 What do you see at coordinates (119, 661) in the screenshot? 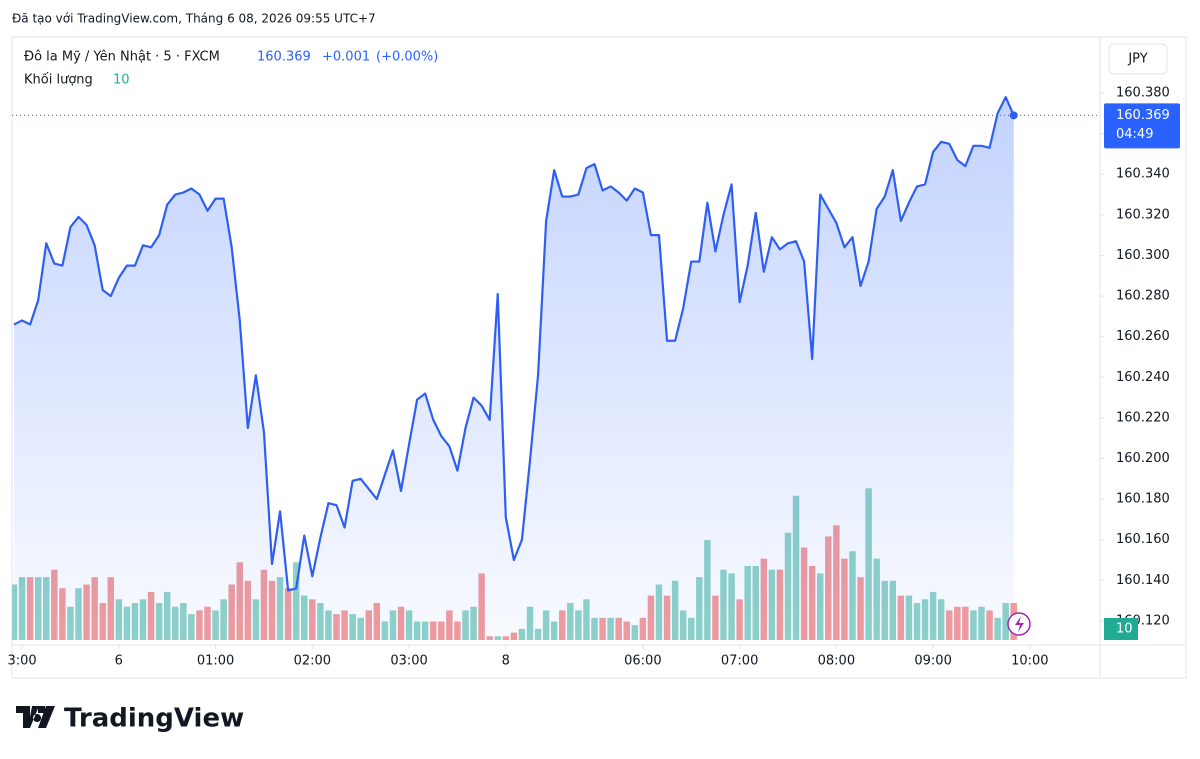
I see `x-tick-label: 6` at bounding box center [119, 661].